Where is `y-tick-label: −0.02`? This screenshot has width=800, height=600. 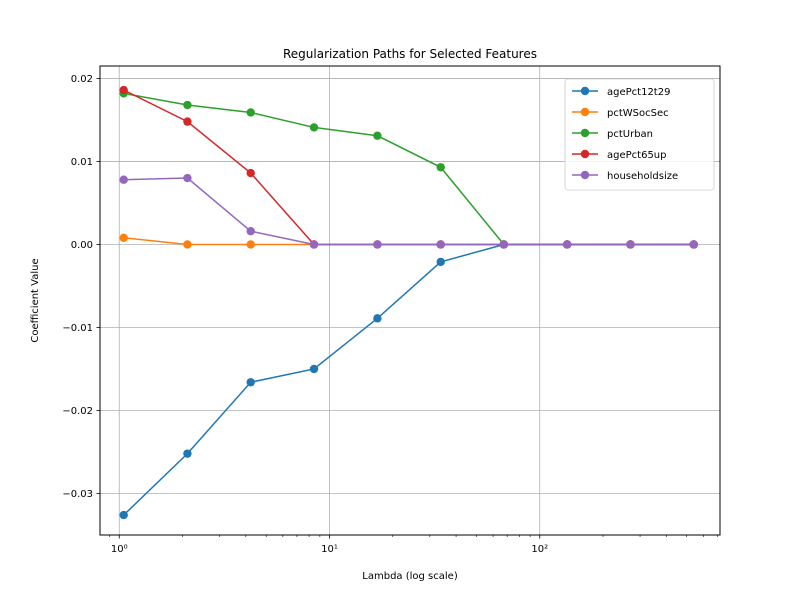
y-tick-label: −0.02 is located at coordinates (77, 411).